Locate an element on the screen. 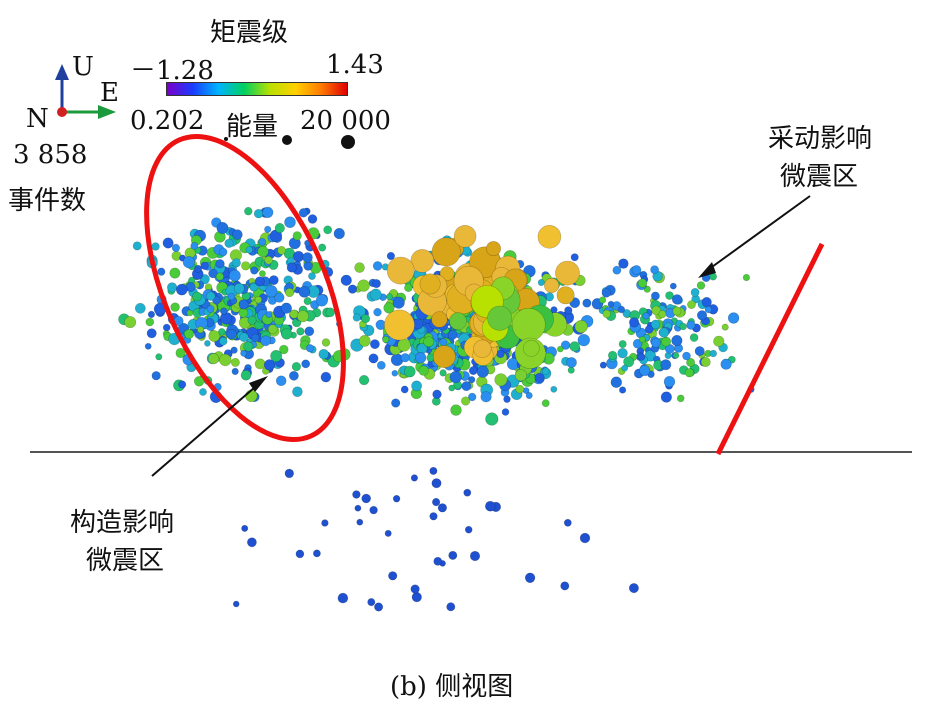 The height and width of the screenshot is (717, 934). figure-caption: (b) 侧视图 is located at coordinates (452, 687).